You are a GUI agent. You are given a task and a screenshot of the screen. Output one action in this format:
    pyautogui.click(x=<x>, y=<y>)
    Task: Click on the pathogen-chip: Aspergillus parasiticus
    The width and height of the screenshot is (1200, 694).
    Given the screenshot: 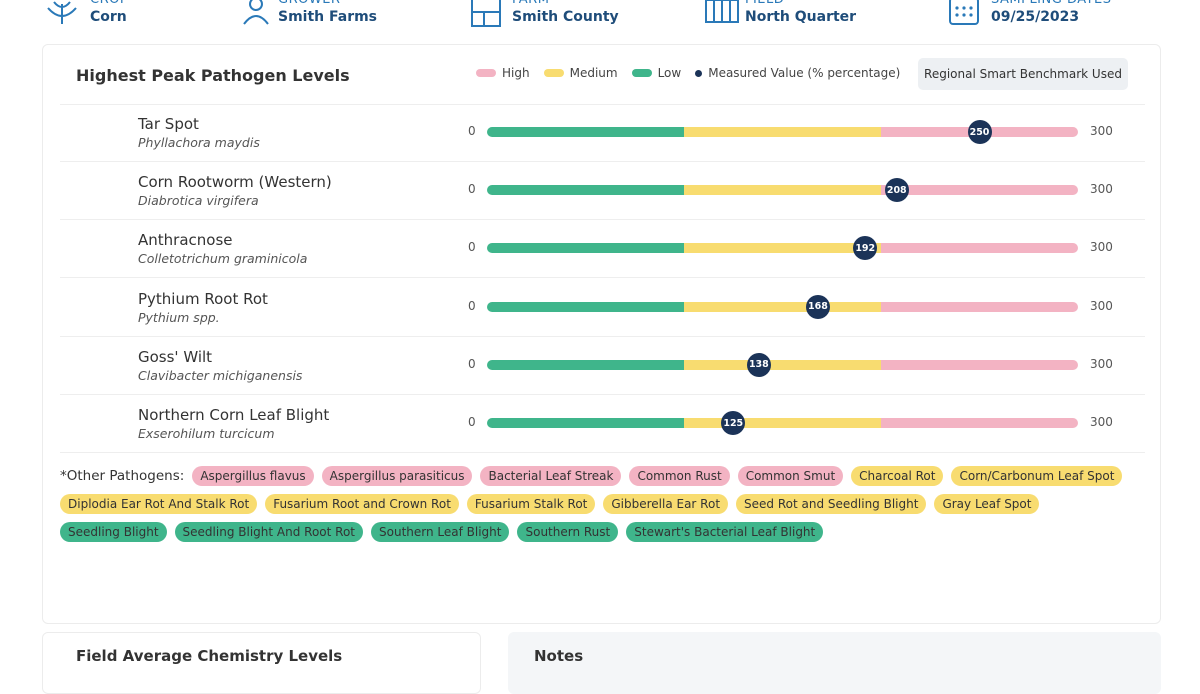 What is the action you would take?
    pyautogui.click(x=397, y=476)
    